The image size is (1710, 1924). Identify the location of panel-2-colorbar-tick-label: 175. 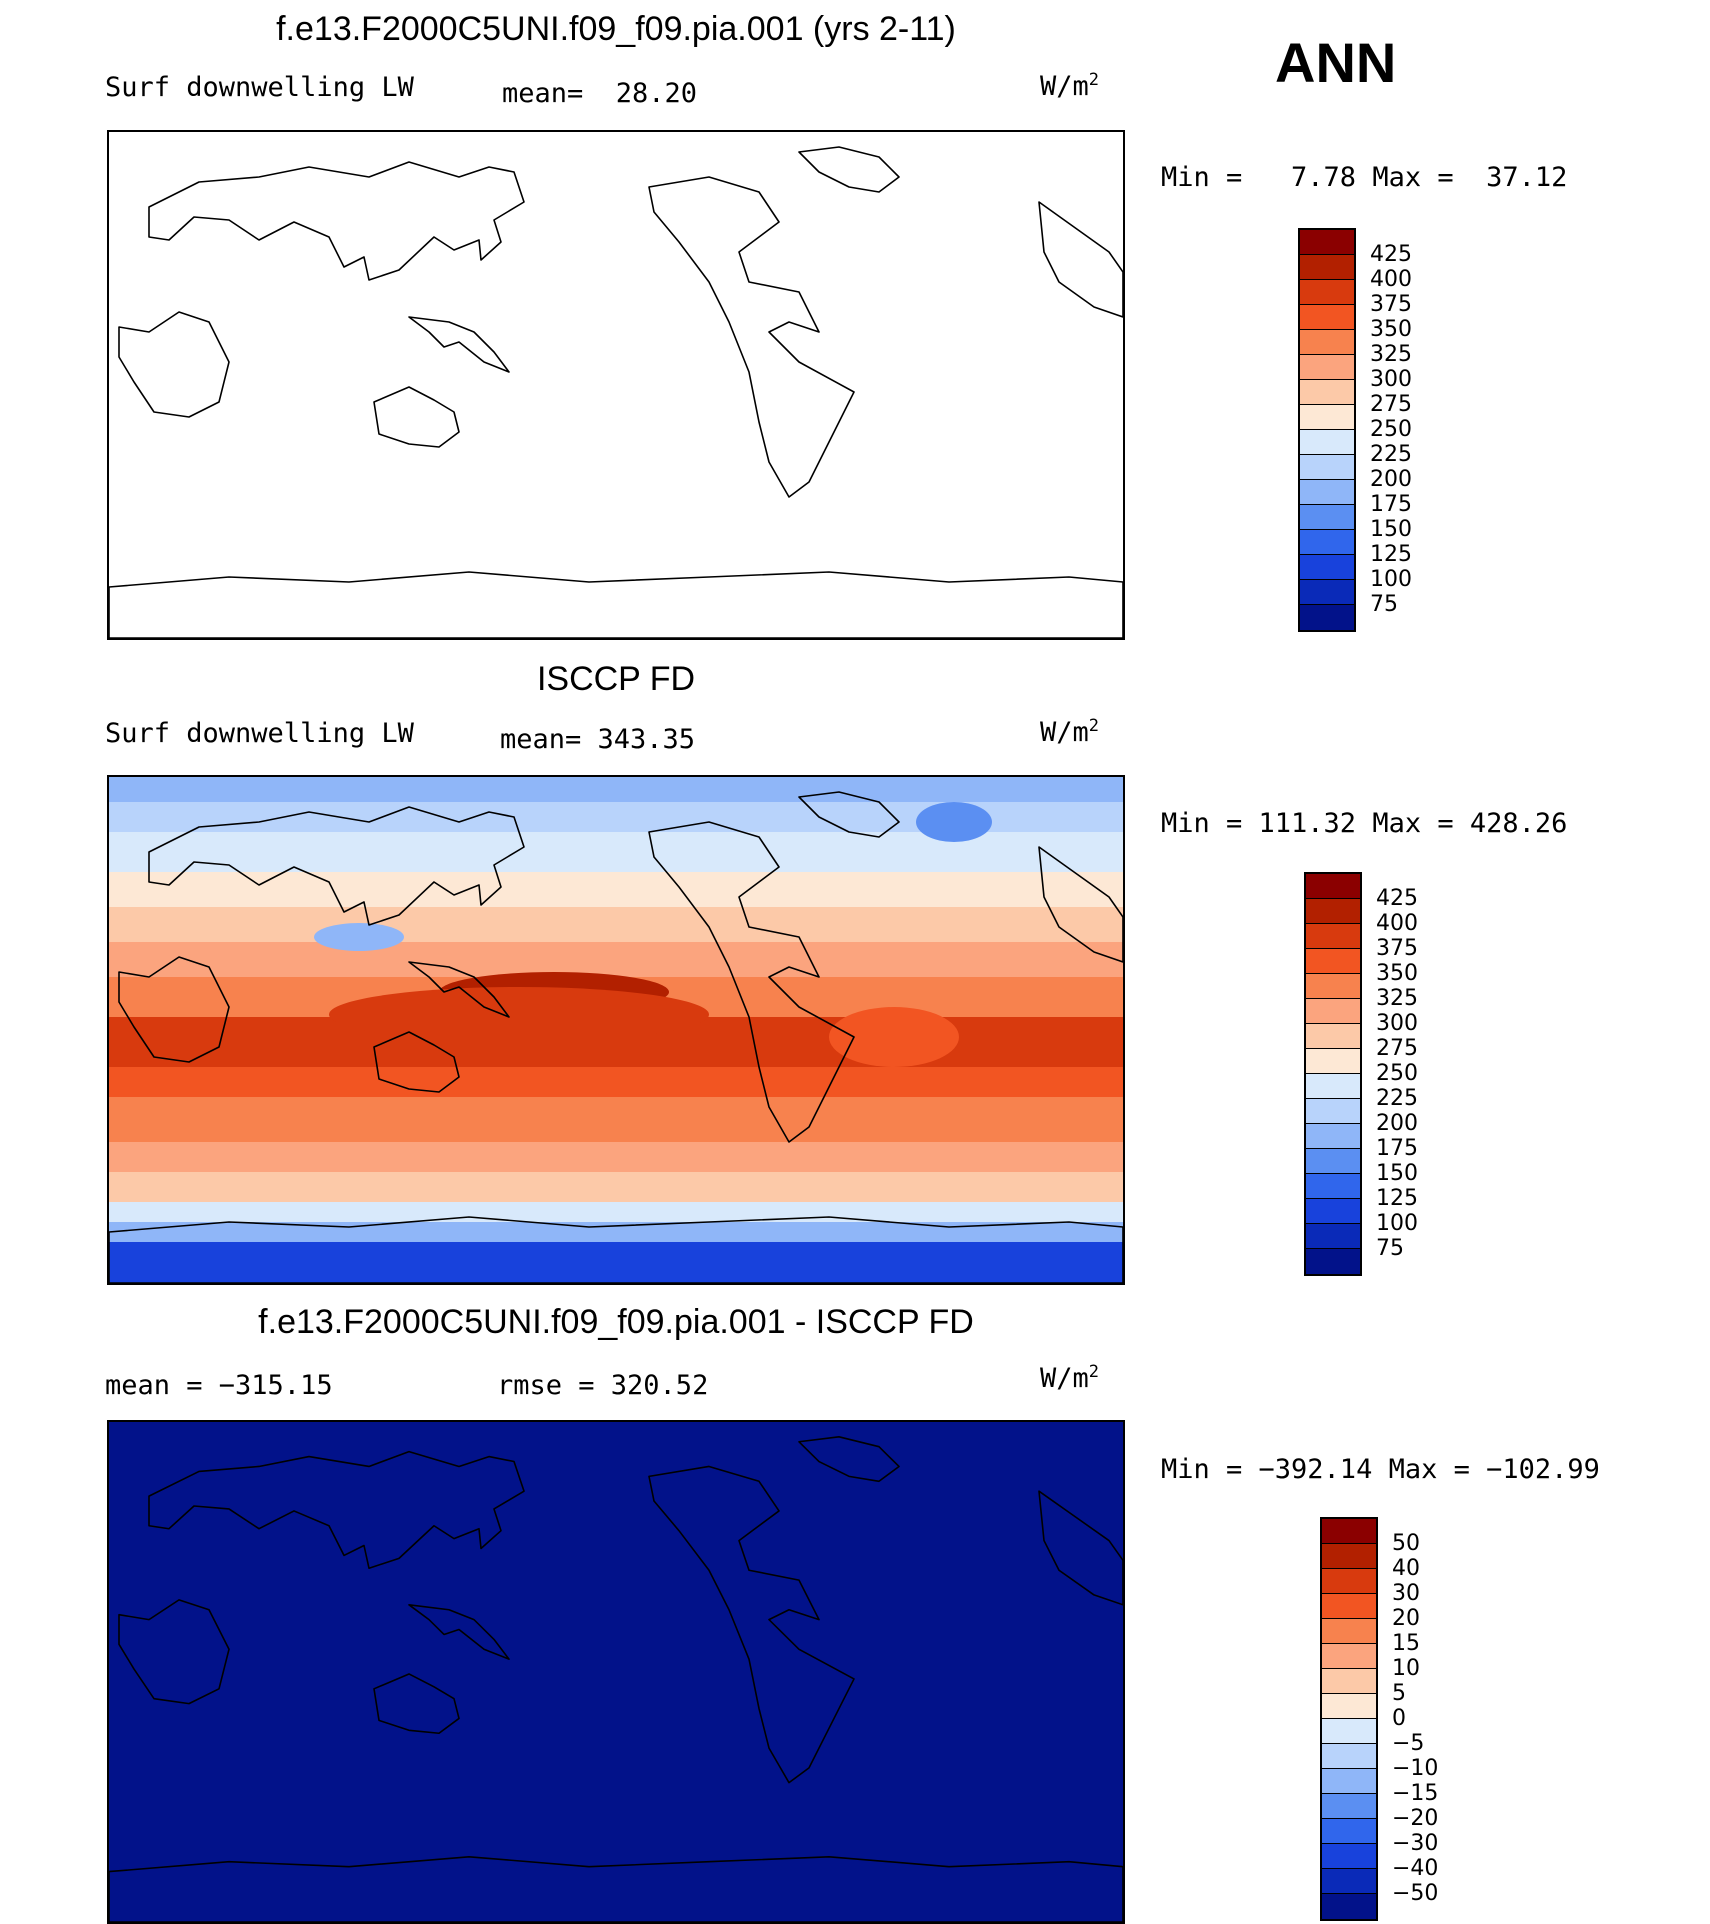
(1397, 1148).